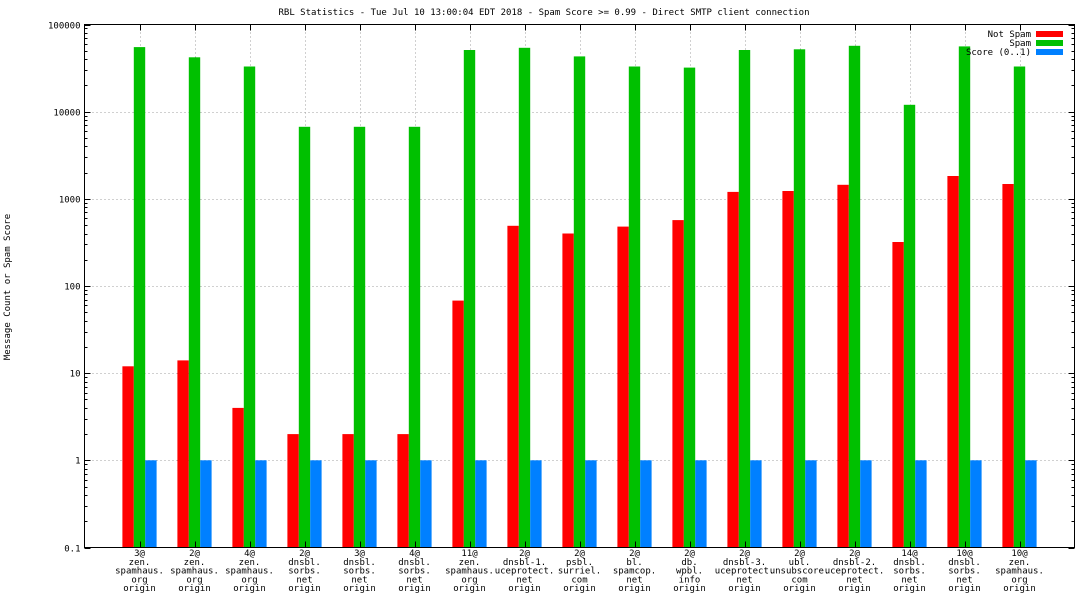  I want to click on x-tick-label: dnsbl-3., so click(744, 563).